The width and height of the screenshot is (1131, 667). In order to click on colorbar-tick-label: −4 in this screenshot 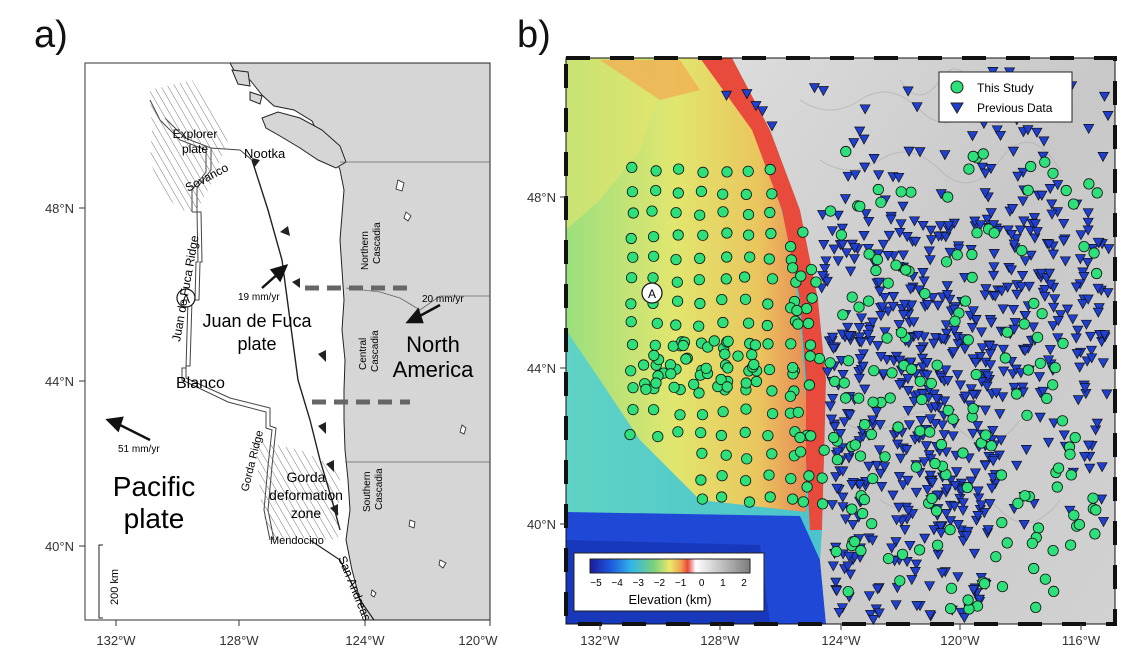, I will do `click(617, 583)`.